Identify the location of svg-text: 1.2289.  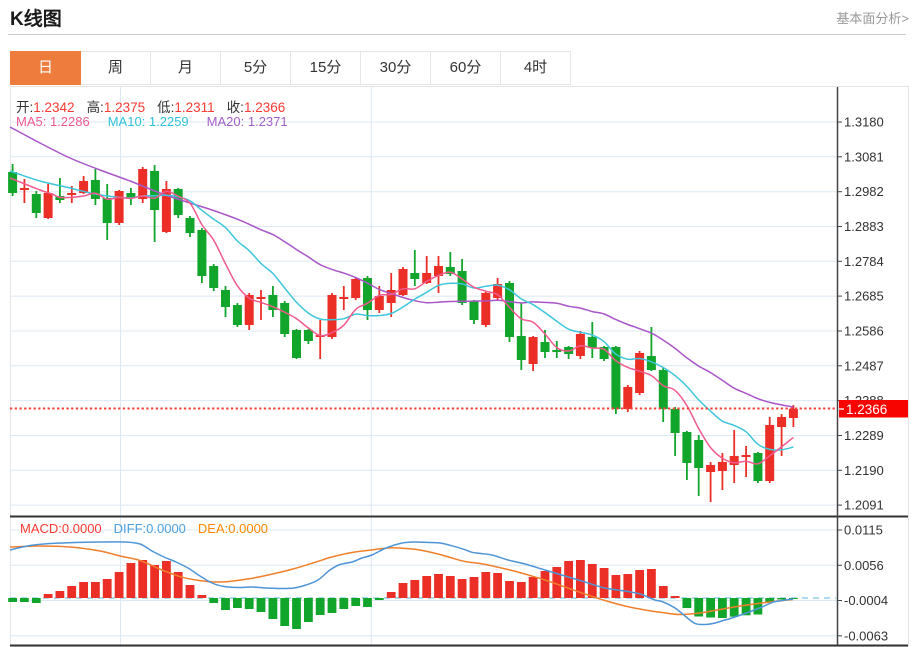
(864, 435).